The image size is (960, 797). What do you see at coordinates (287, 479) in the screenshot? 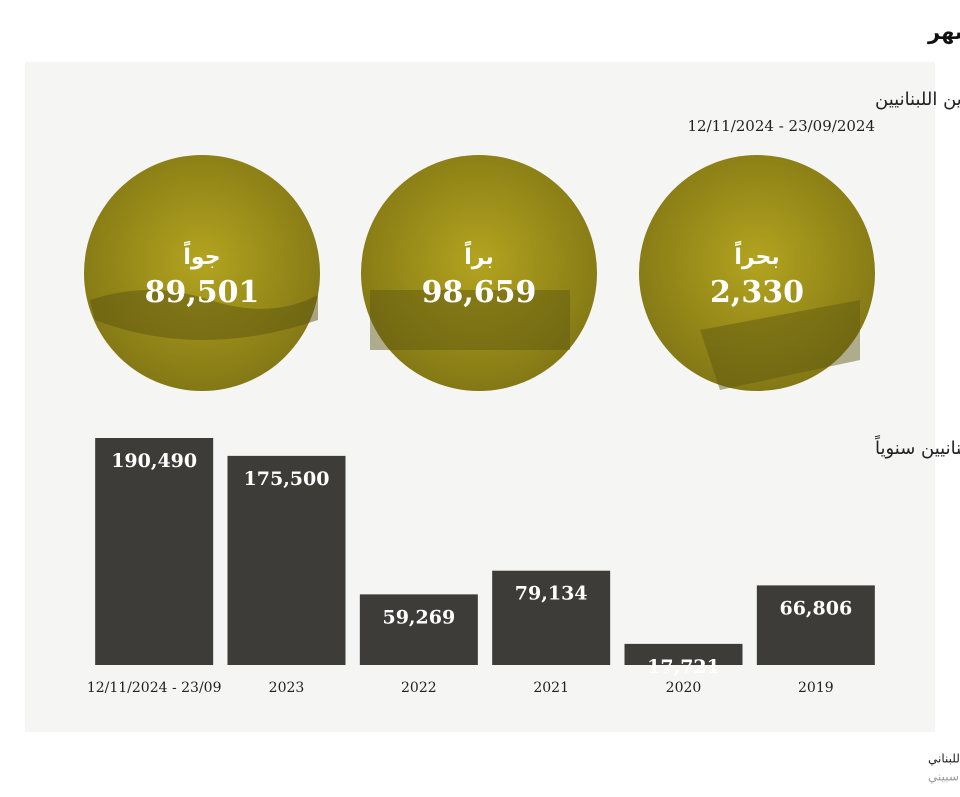
I see `bar-value-label: 175,500` at bounding box center [287, 479].